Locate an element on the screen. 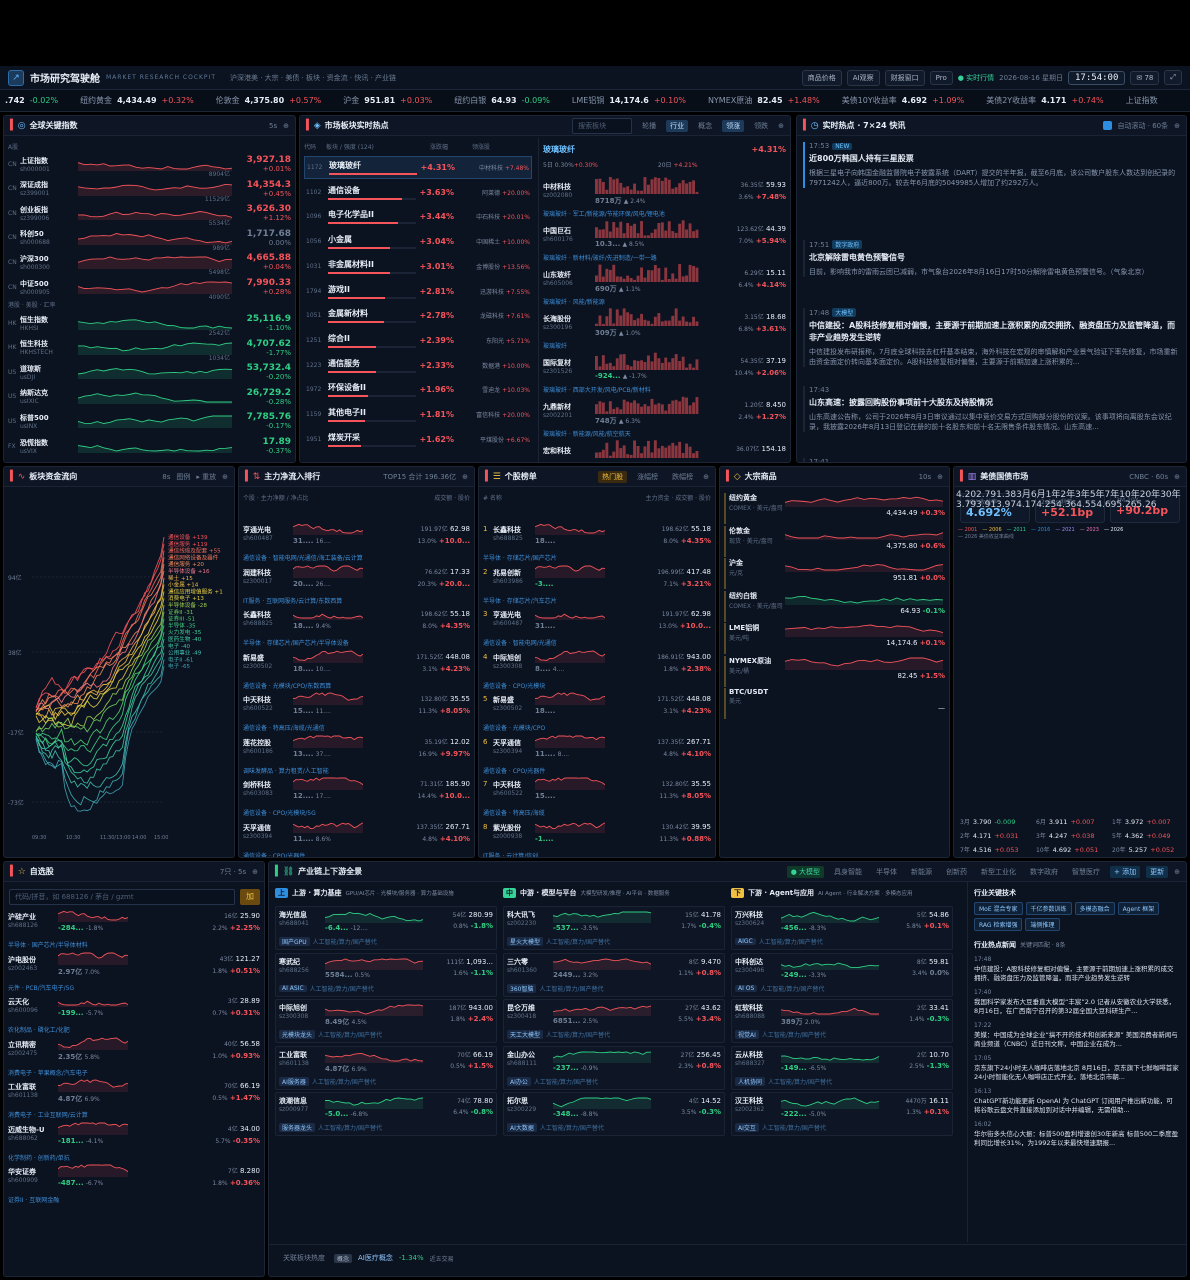 This screenshot has width=1190, height=1280. commodity-row: NYMEX原油 美元/桶 82.45 +1.5% is located at coordinates (834, 671).